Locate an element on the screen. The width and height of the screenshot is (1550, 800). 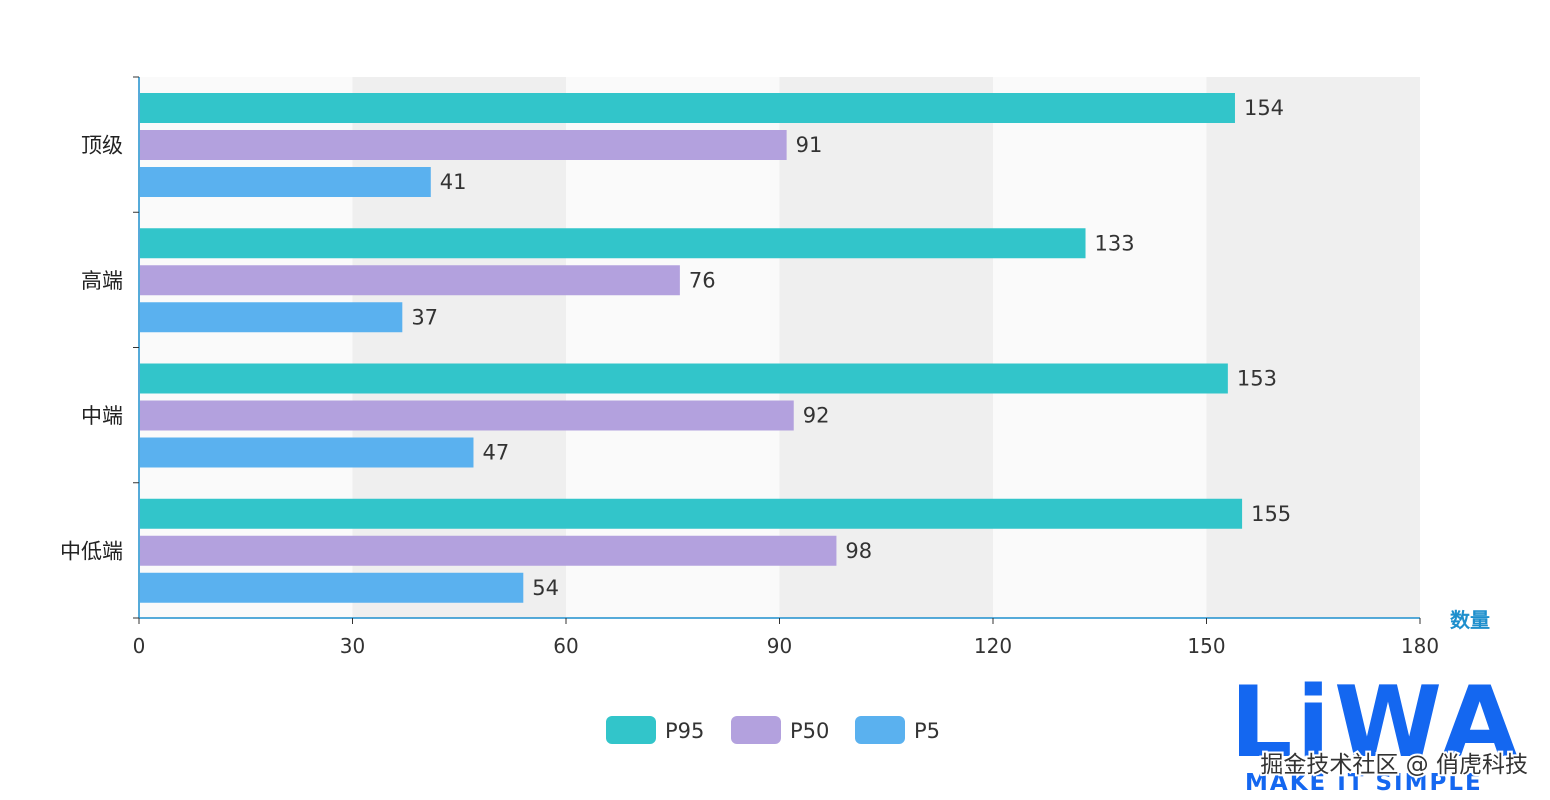
legend-item-p5: P5 is located at coordinates (897, 730).